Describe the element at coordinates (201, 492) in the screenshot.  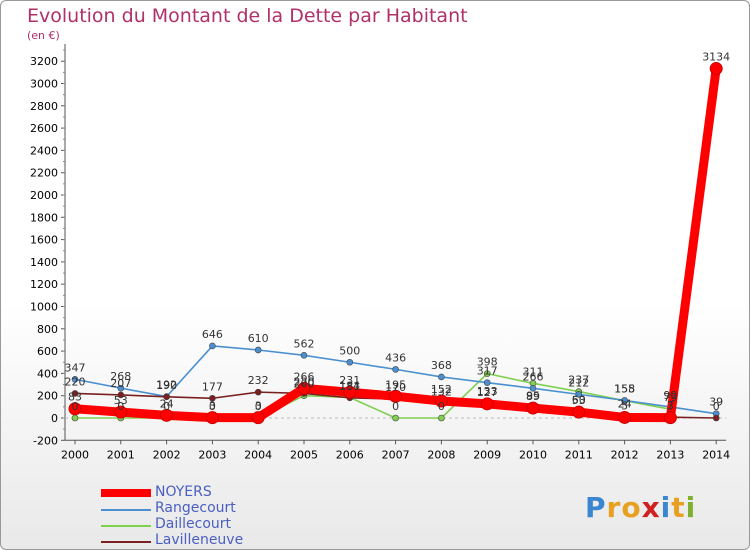
I see `legend-item-noyers: NOYERS` at that location.